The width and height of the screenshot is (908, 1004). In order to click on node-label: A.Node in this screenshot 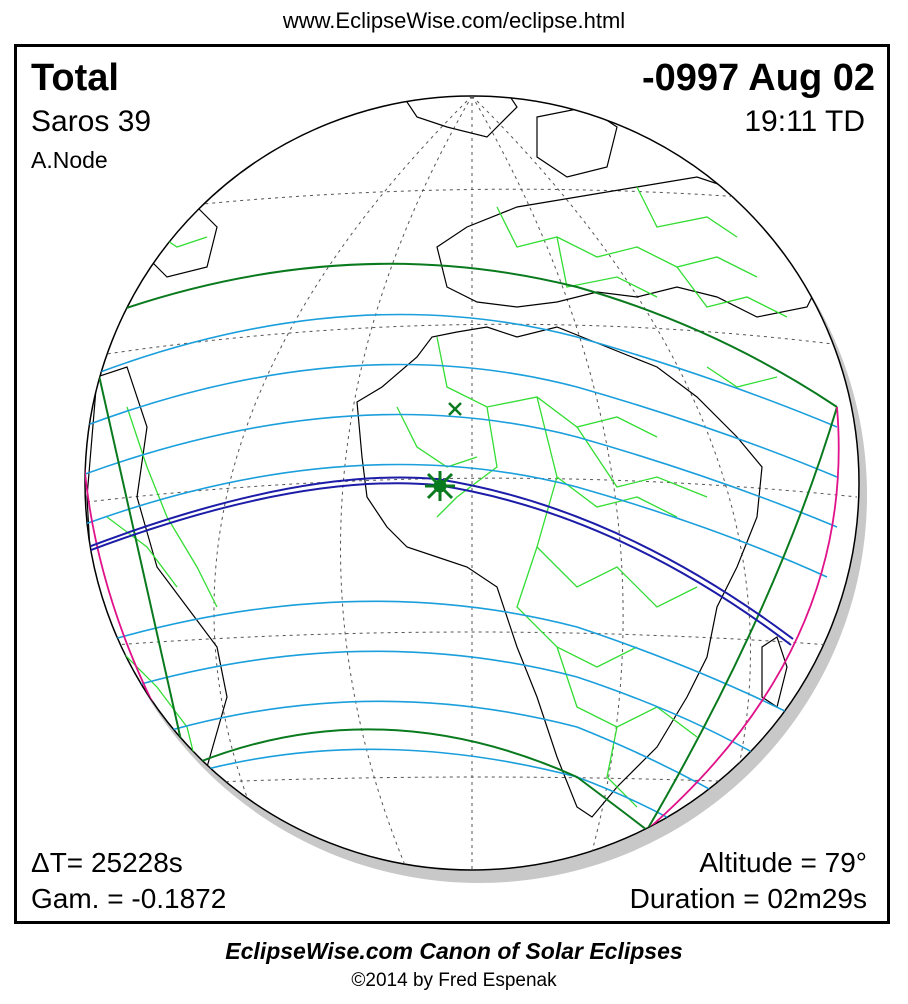, I will do `click(69, 160)`.